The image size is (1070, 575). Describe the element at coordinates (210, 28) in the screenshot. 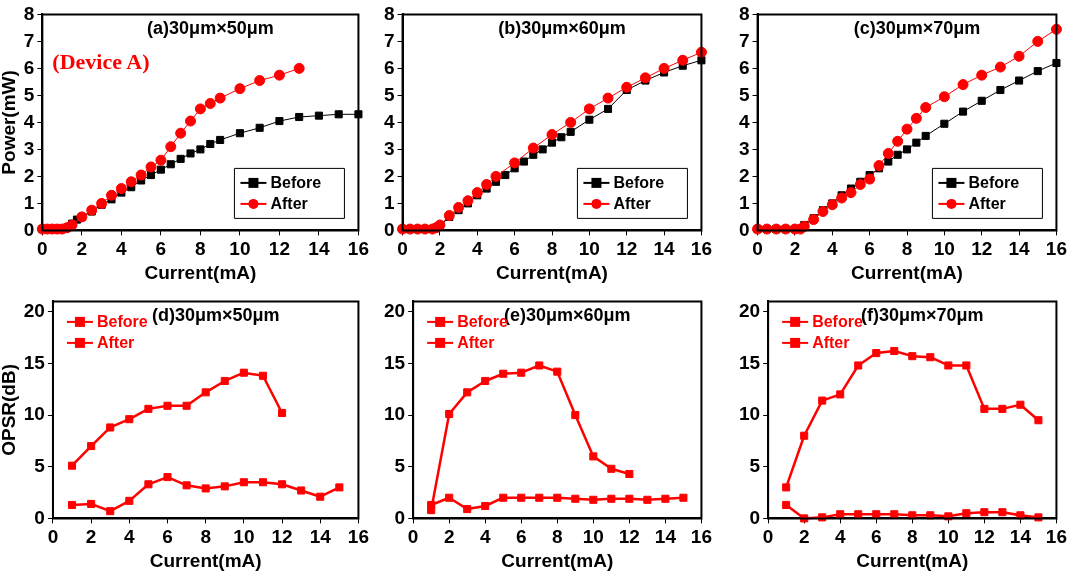

I see `chart-title: (a)30μm×50μm` at that location.